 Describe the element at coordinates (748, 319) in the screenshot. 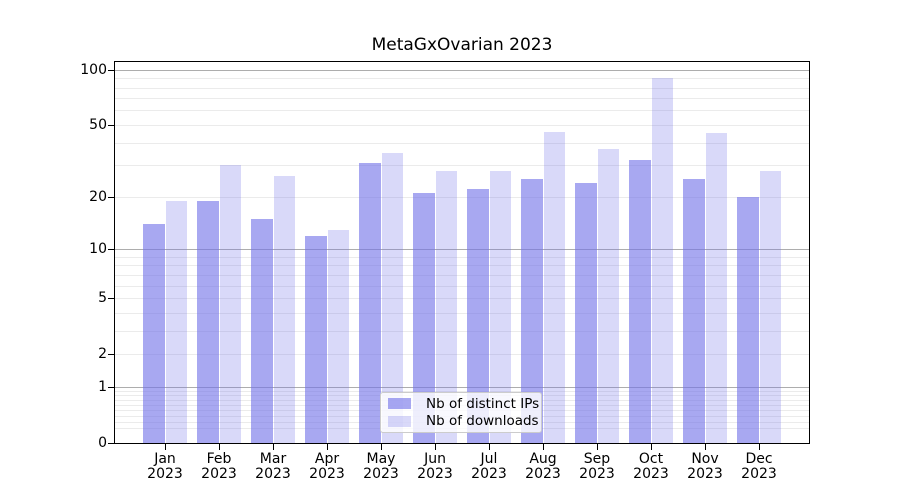

I see `bar-nb-of-distinct-ips-dec` at that location.